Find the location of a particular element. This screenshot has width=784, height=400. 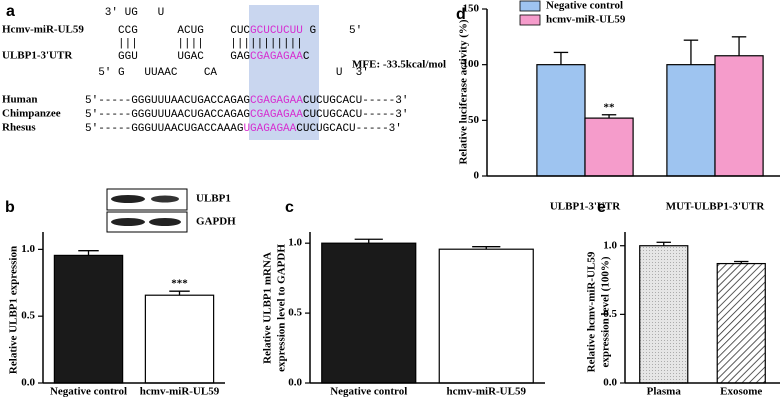

sequence-line: 5' G UUAAC CA U 3' is located at coordinates (227, 73).